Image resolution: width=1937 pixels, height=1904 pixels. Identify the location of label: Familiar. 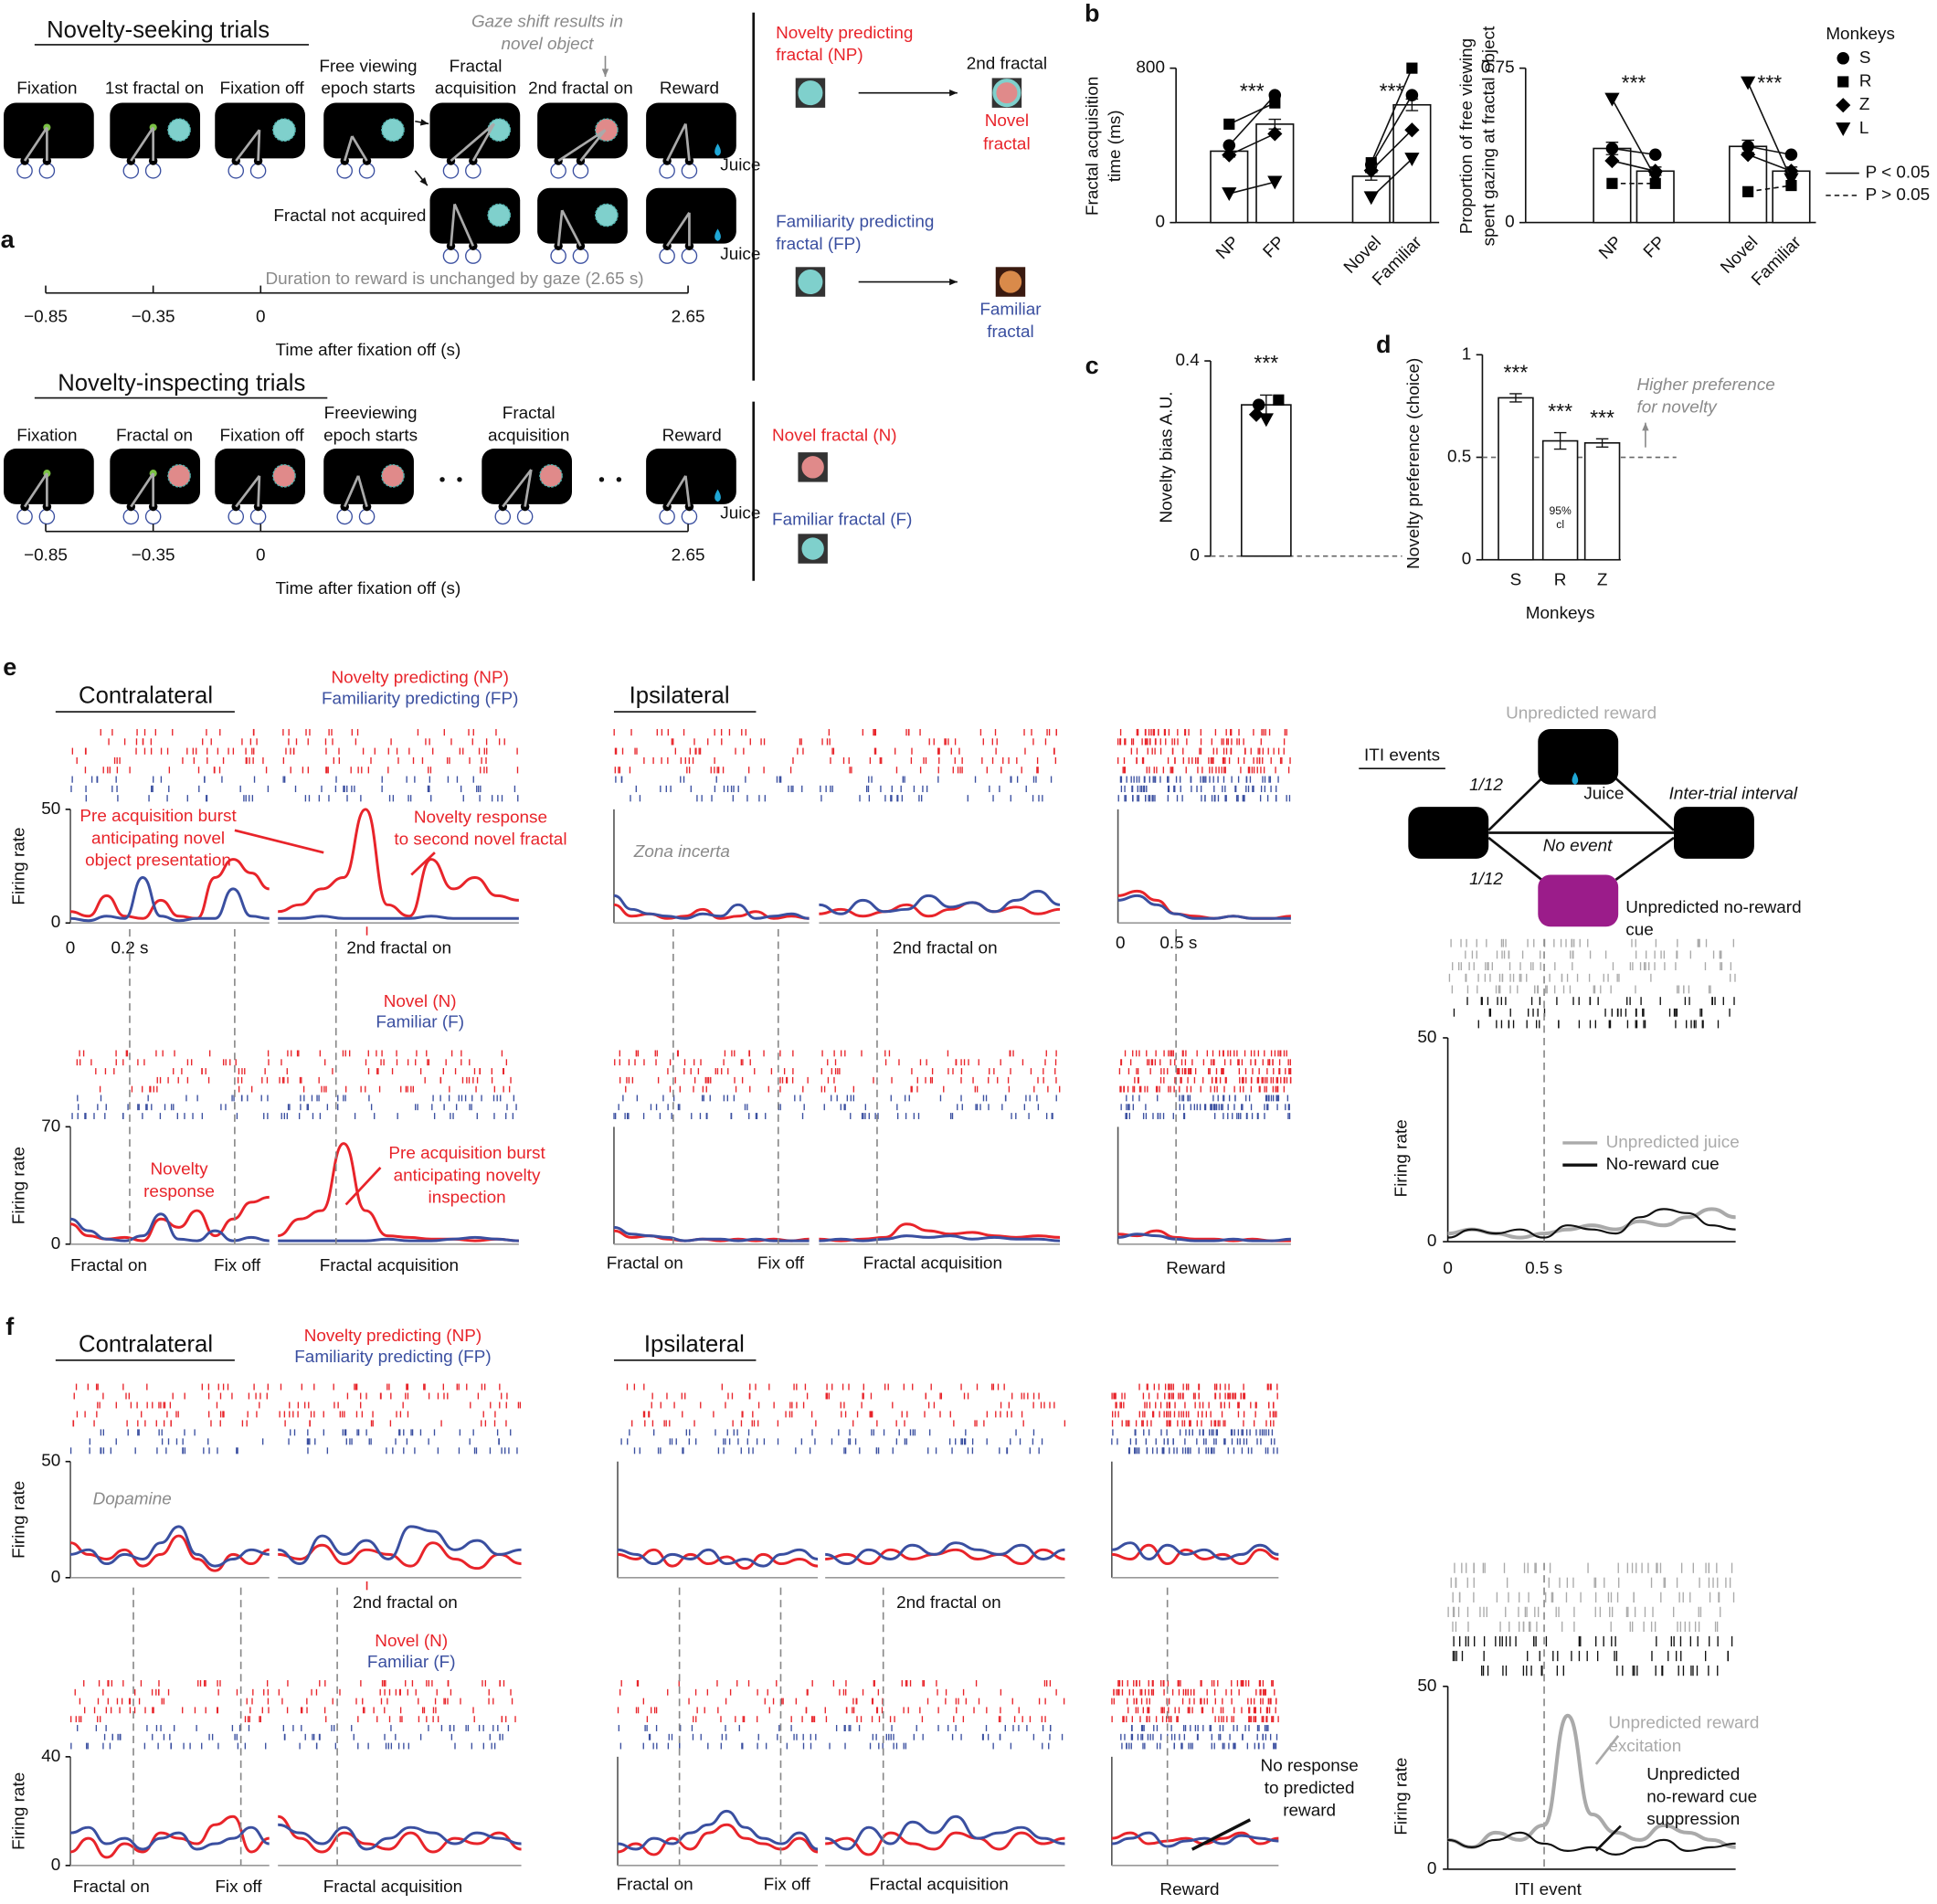
(1010, 311).